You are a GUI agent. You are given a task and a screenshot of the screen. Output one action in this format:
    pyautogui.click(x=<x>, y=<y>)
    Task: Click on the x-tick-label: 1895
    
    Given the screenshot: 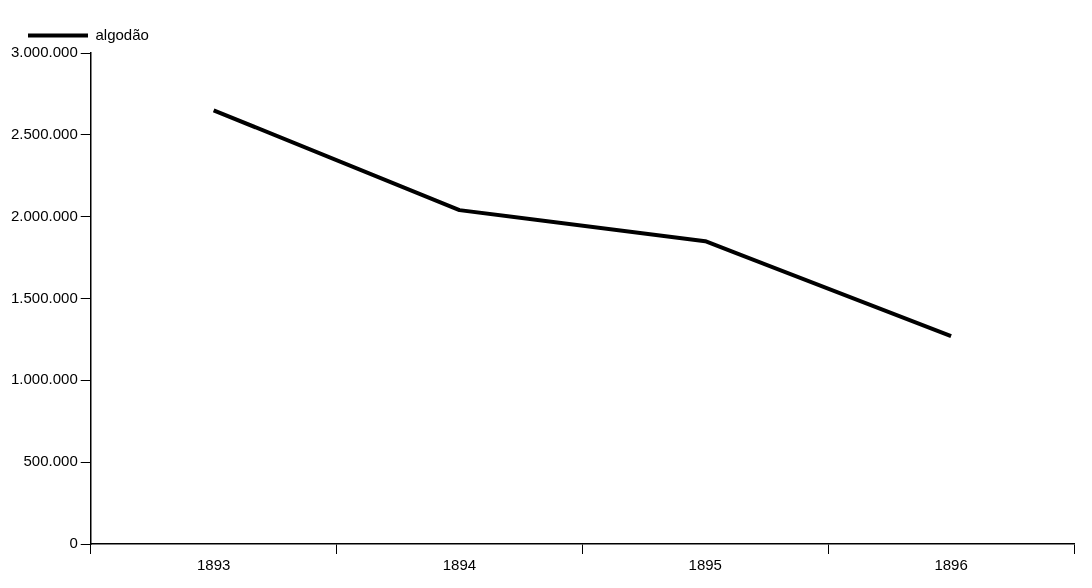 What is the action you would take?
    pyautogui.click(x=705, y=565)
    